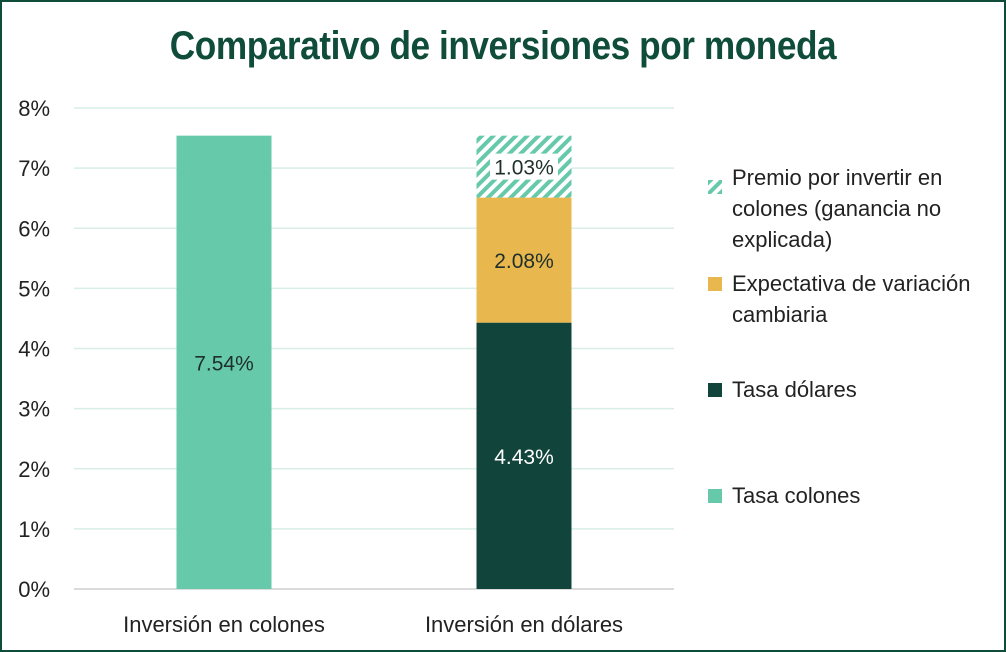 This screenshot has width=1006, height=652. I want to click on y-tick-label: 7%, so click(34, 168).